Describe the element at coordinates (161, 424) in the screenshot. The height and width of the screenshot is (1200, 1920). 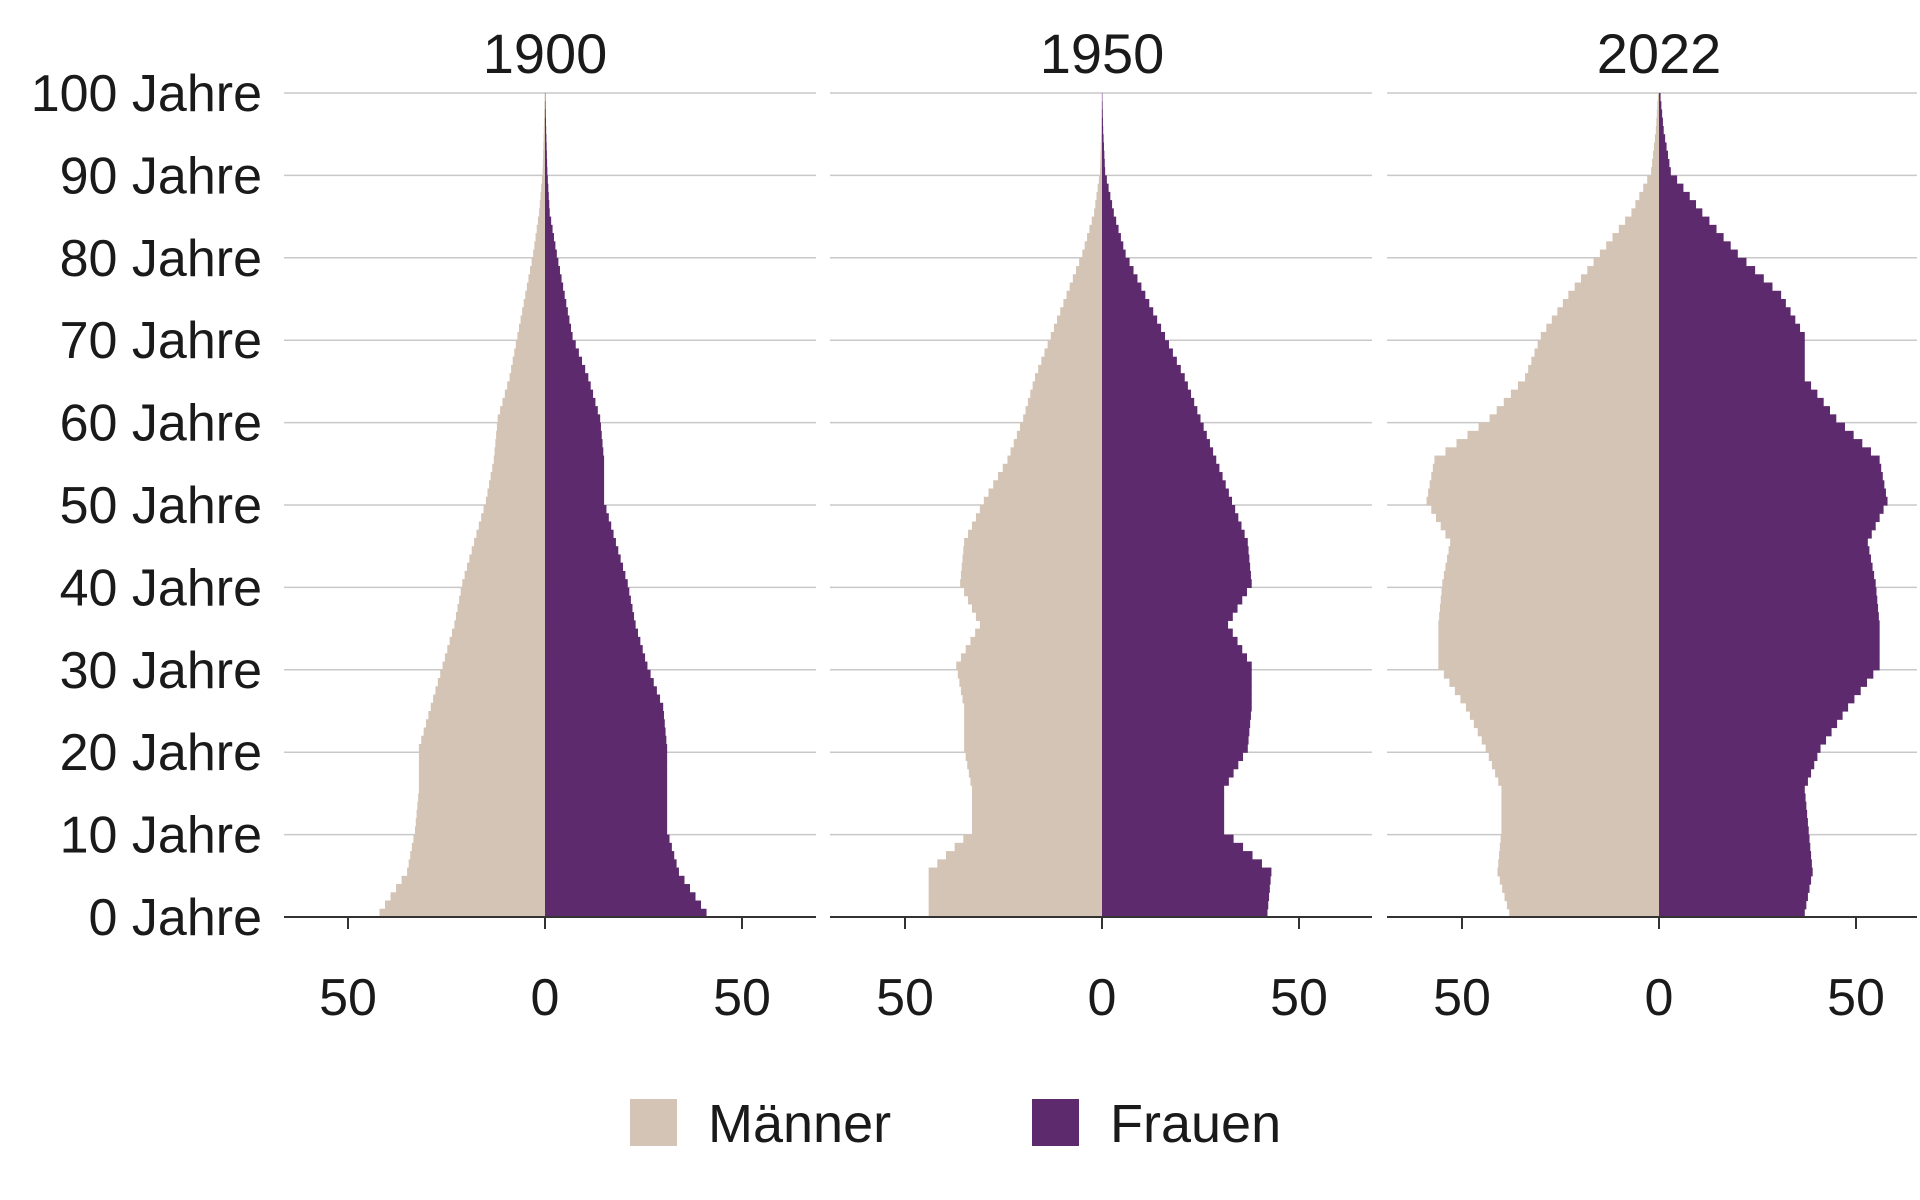
I see `y-tick-label: 60 Jahre` at that location.